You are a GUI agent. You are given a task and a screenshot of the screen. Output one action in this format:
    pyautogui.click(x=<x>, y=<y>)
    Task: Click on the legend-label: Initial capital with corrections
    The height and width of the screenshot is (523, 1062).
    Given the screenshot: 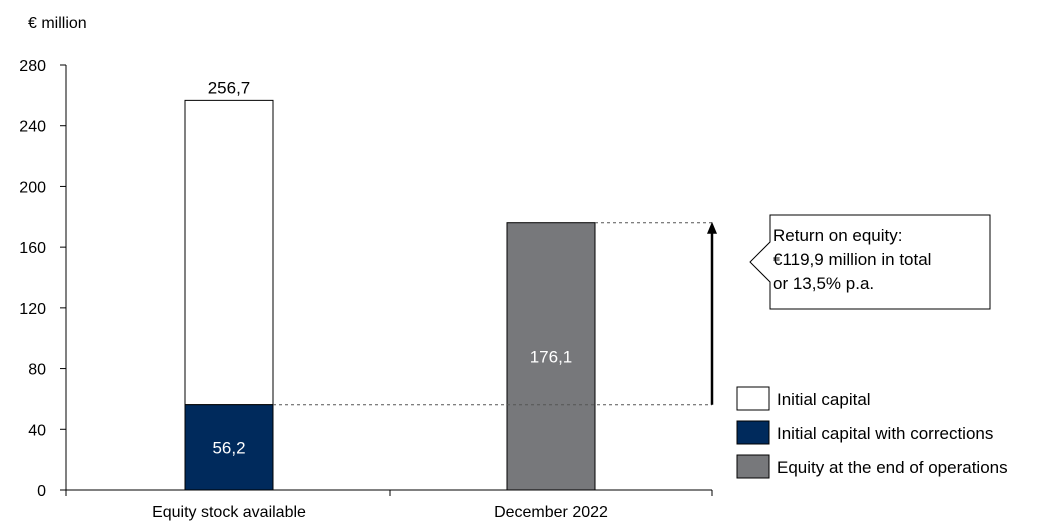 What is the action you would take?
    pyautogui.click(x=885, y=433)
    